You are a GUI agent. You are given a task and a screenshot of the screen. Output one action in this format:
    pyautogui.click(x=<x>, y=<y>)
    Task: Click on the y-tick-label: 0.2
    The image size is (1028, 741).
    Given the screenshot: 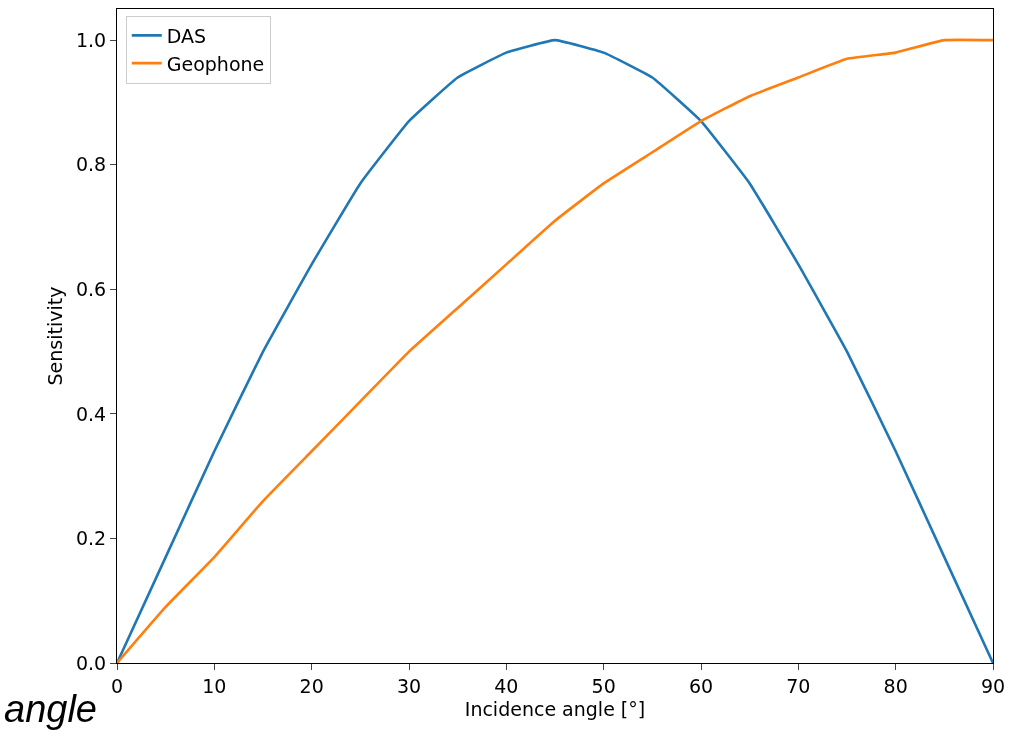 What is the action you would take?
    pyautogui.click(x=91, y=538)
    